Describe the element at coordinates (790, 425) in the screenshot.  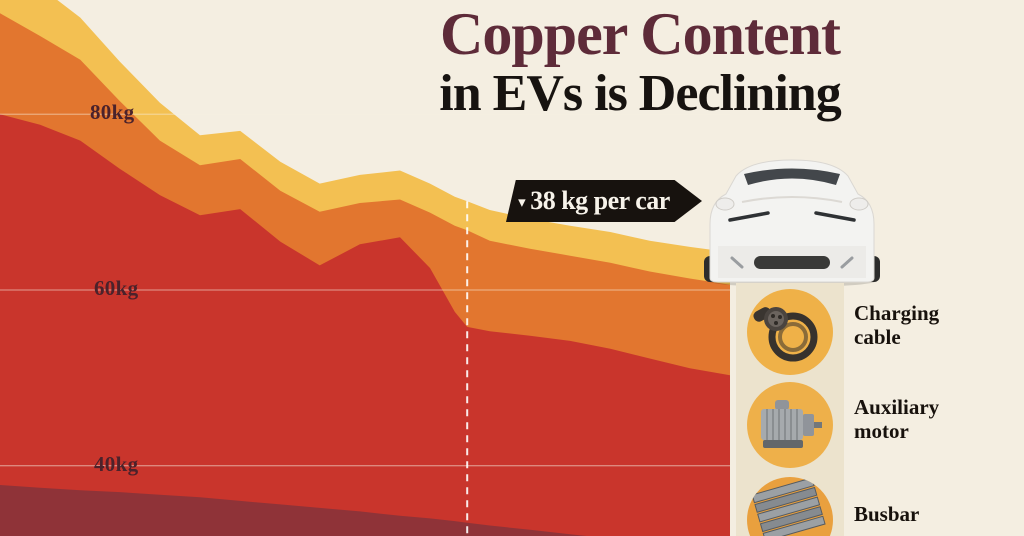
I see `auxiliary-motor-icon` at that location.